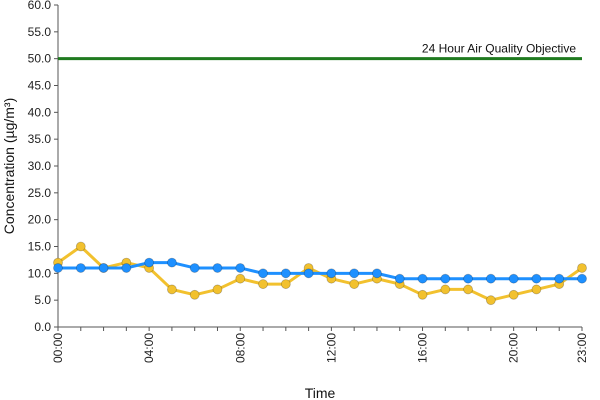 This screenshot has height=400, width=600. I want to click on series-layer, so click(320, 273).